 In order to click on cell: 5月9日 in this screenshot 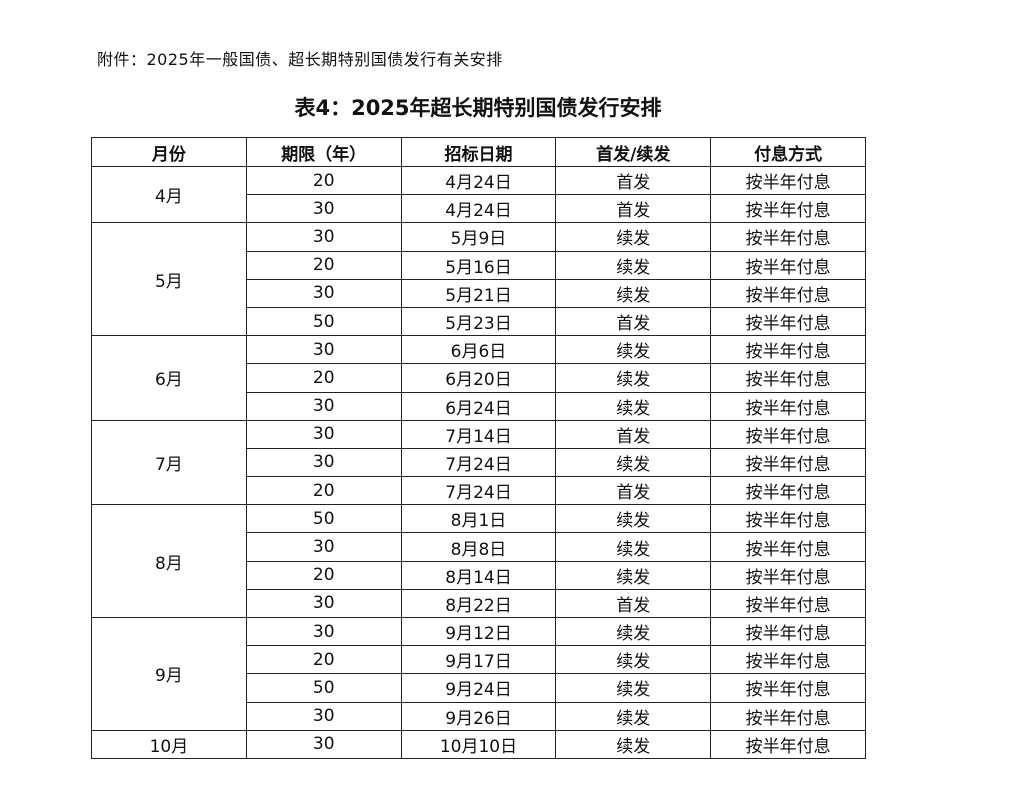, I will do `click(478, 237)`.